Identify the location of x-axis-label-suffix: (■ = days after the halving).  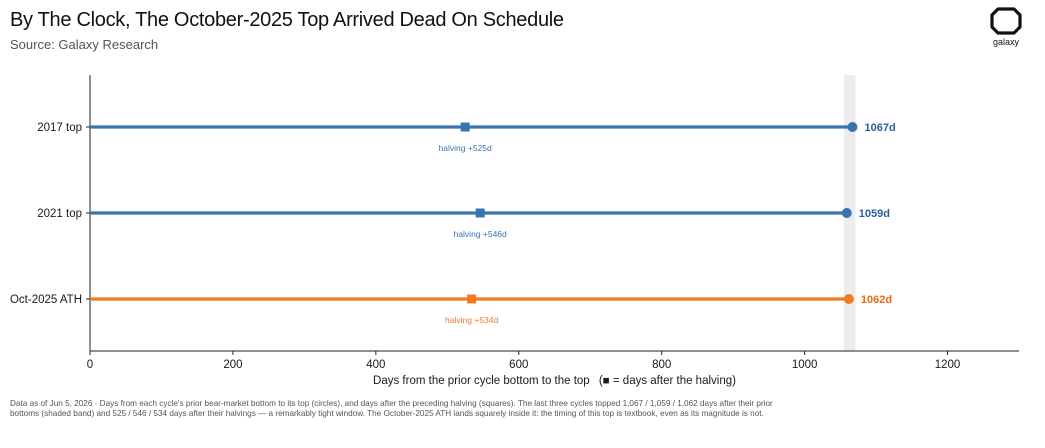
(667, 381).